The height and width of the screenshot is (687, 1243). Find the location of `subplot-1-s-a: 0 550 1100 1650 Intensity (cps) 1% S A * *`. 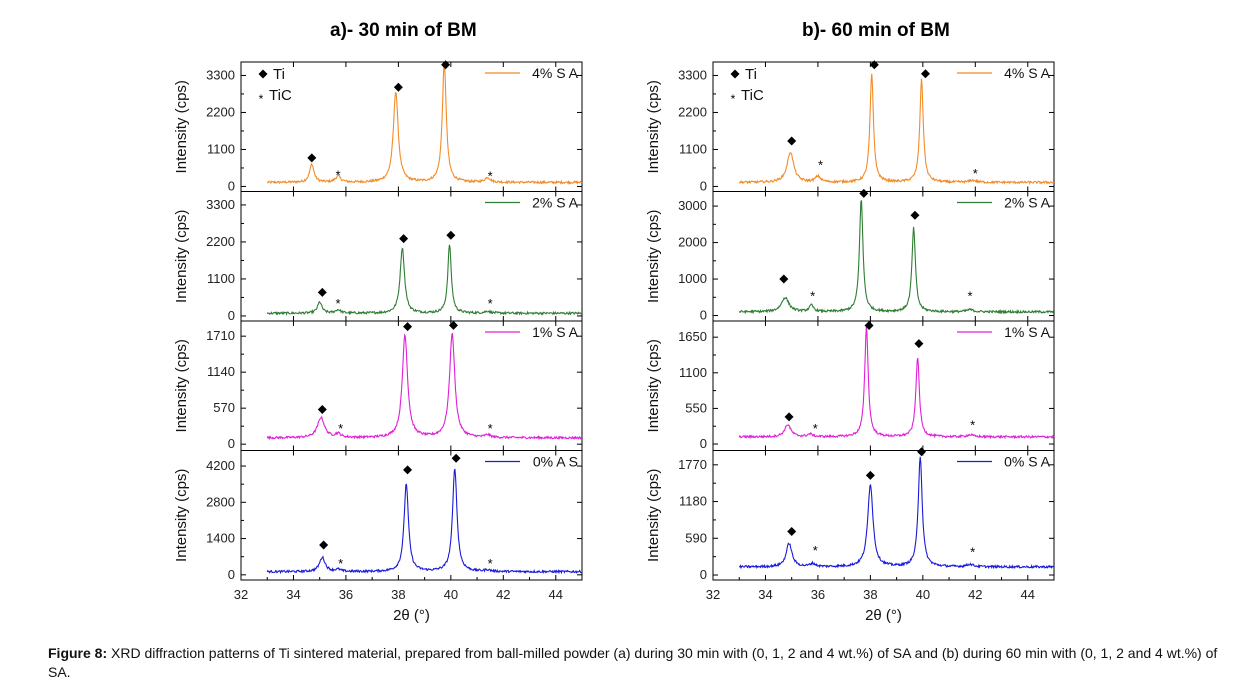

subplot-1-s-a: 0 550 1100 1650 Intensity (cps) 1% S A * * is located at coordinates (850, 385).